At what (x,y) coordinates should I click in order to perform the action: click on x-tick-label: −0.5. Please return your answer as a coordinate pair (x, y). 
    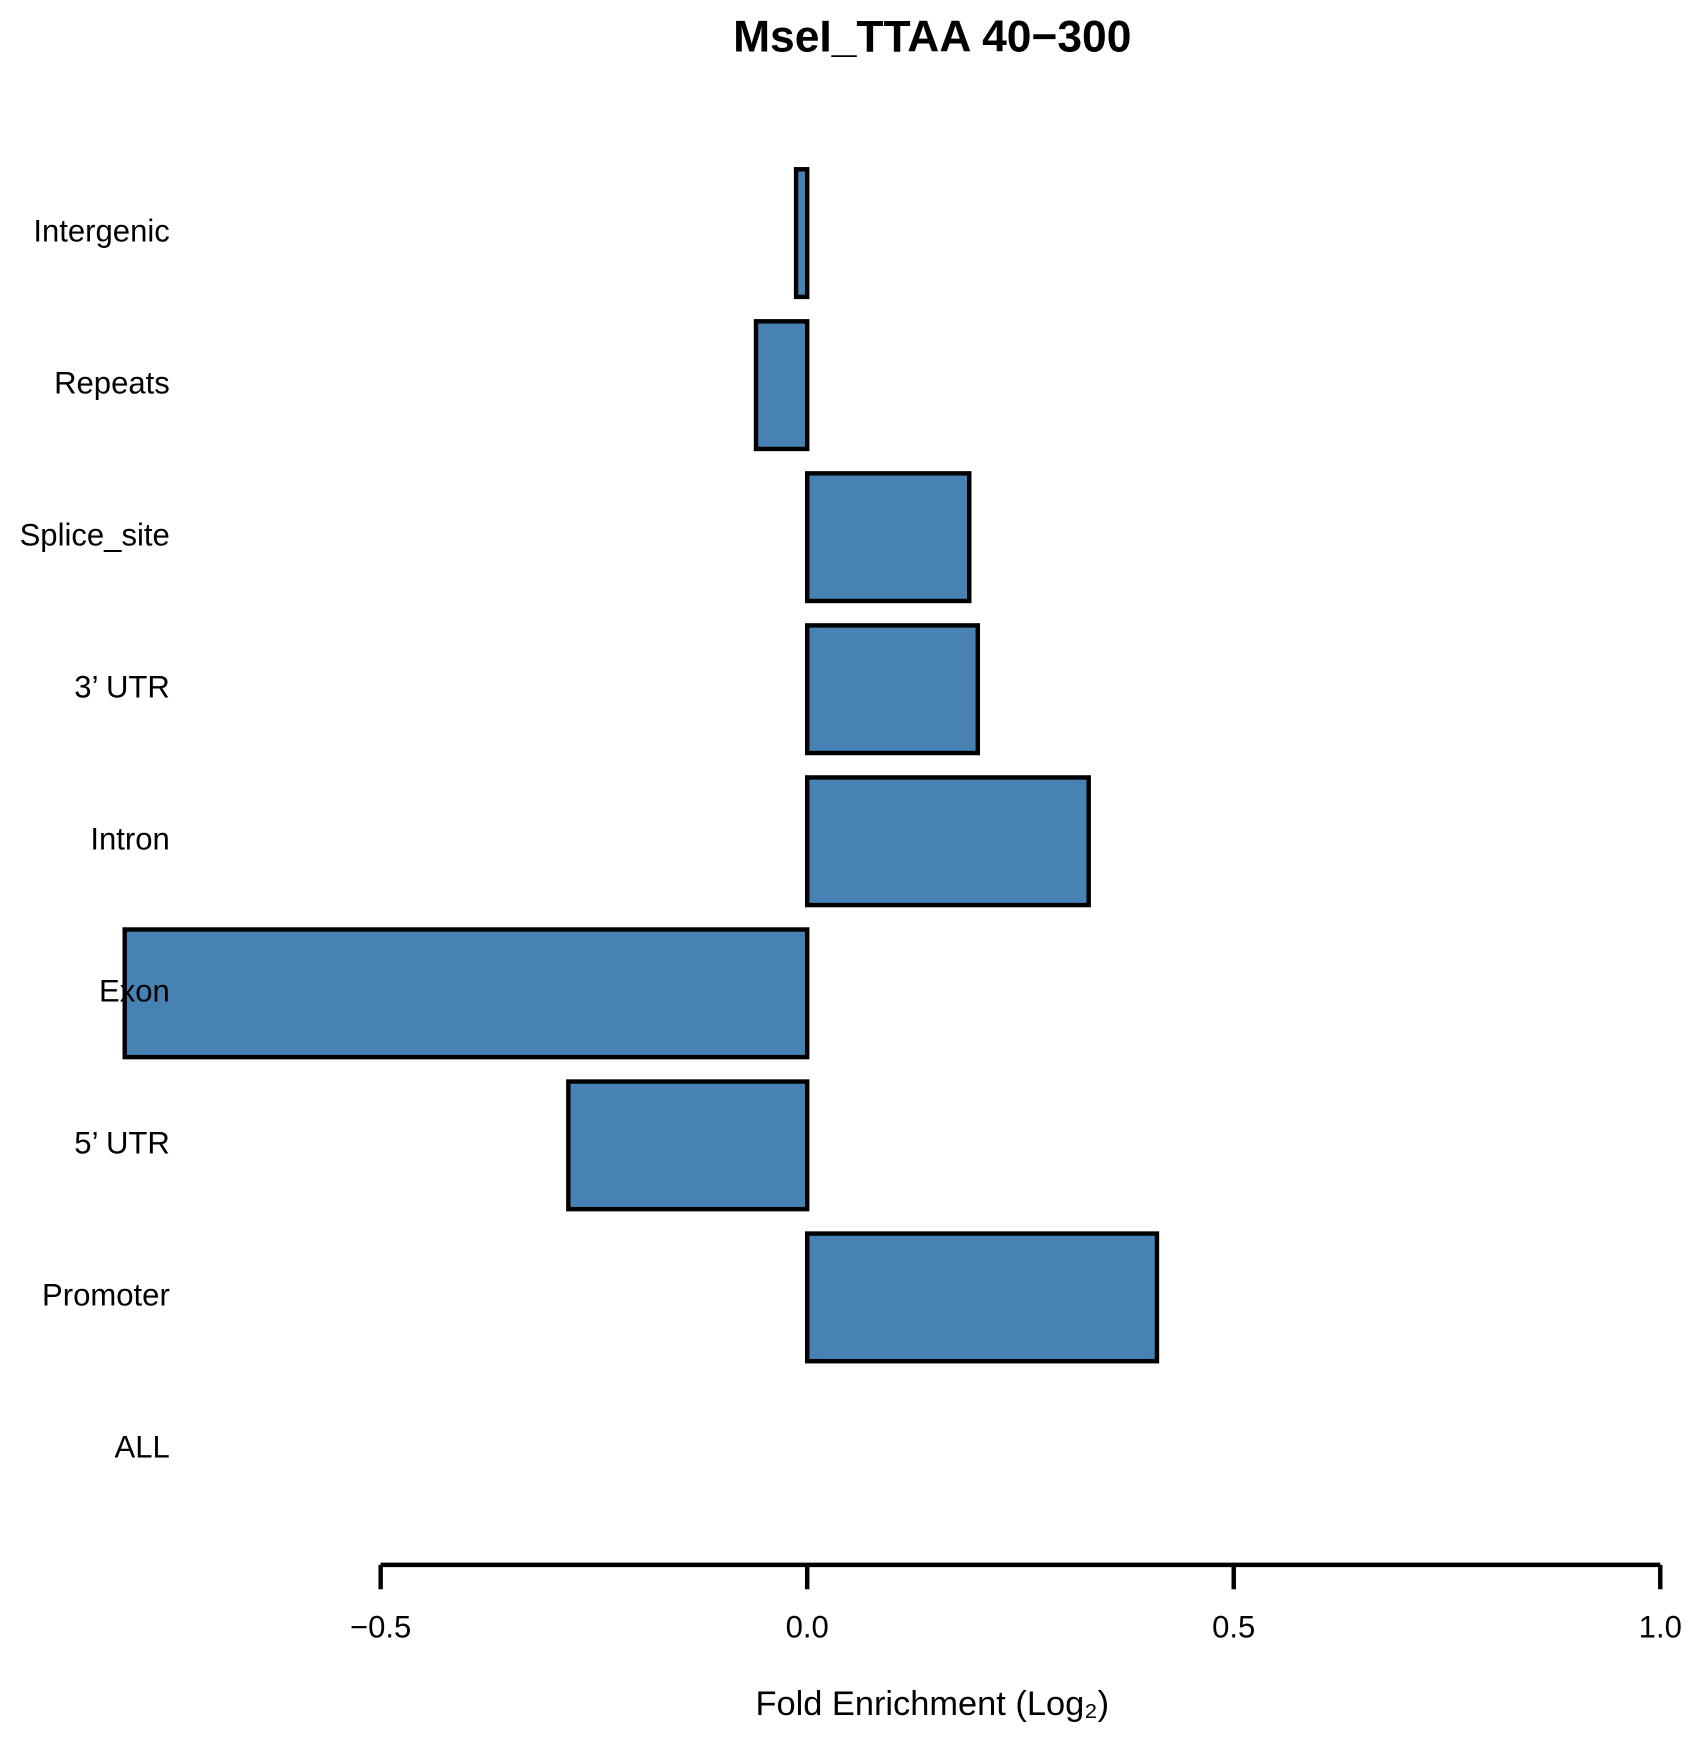
    Looking at the image, I should click on (380, 1626).